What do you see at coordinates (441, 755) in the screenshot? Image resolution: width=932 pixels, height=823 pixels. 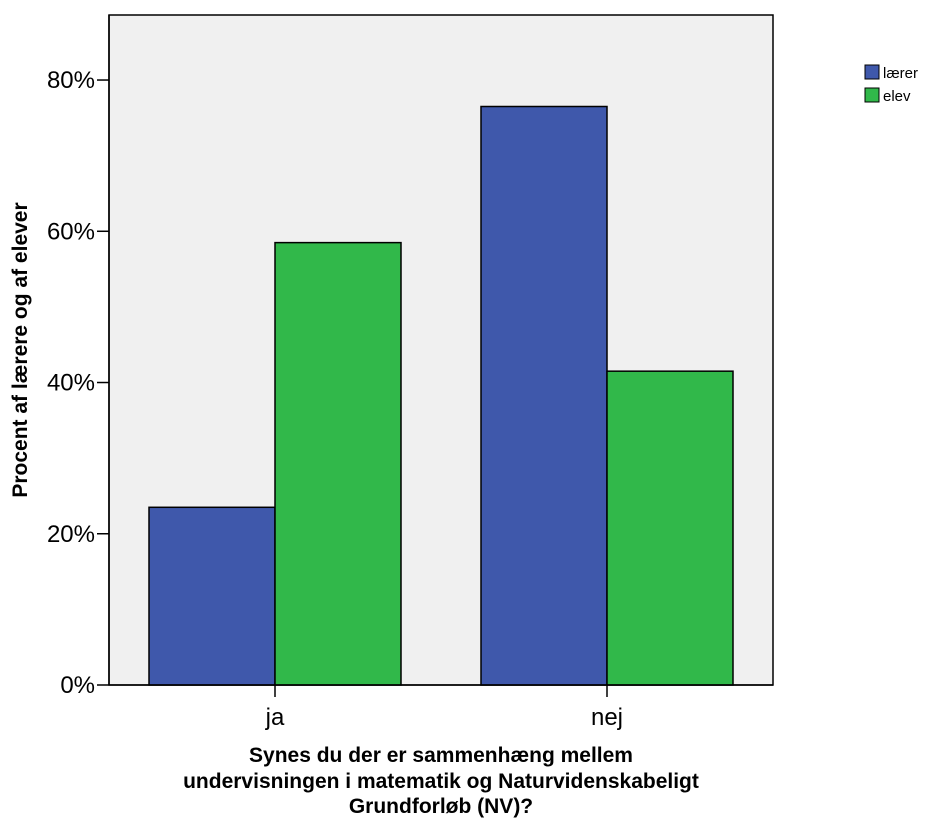 I see `x-axis-title-line-1: Synes du der er sammenhæng mellem` at bounding box center [441, 755].